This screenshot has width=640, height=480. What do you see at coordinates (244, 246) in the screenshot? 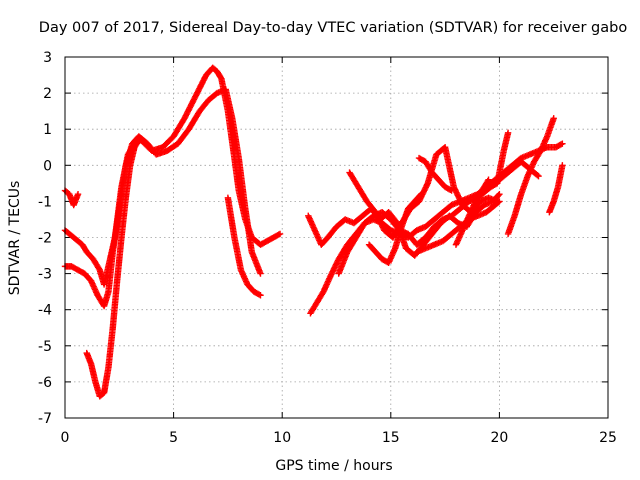
I see `series-track-e` at bounding box center [244, 246].